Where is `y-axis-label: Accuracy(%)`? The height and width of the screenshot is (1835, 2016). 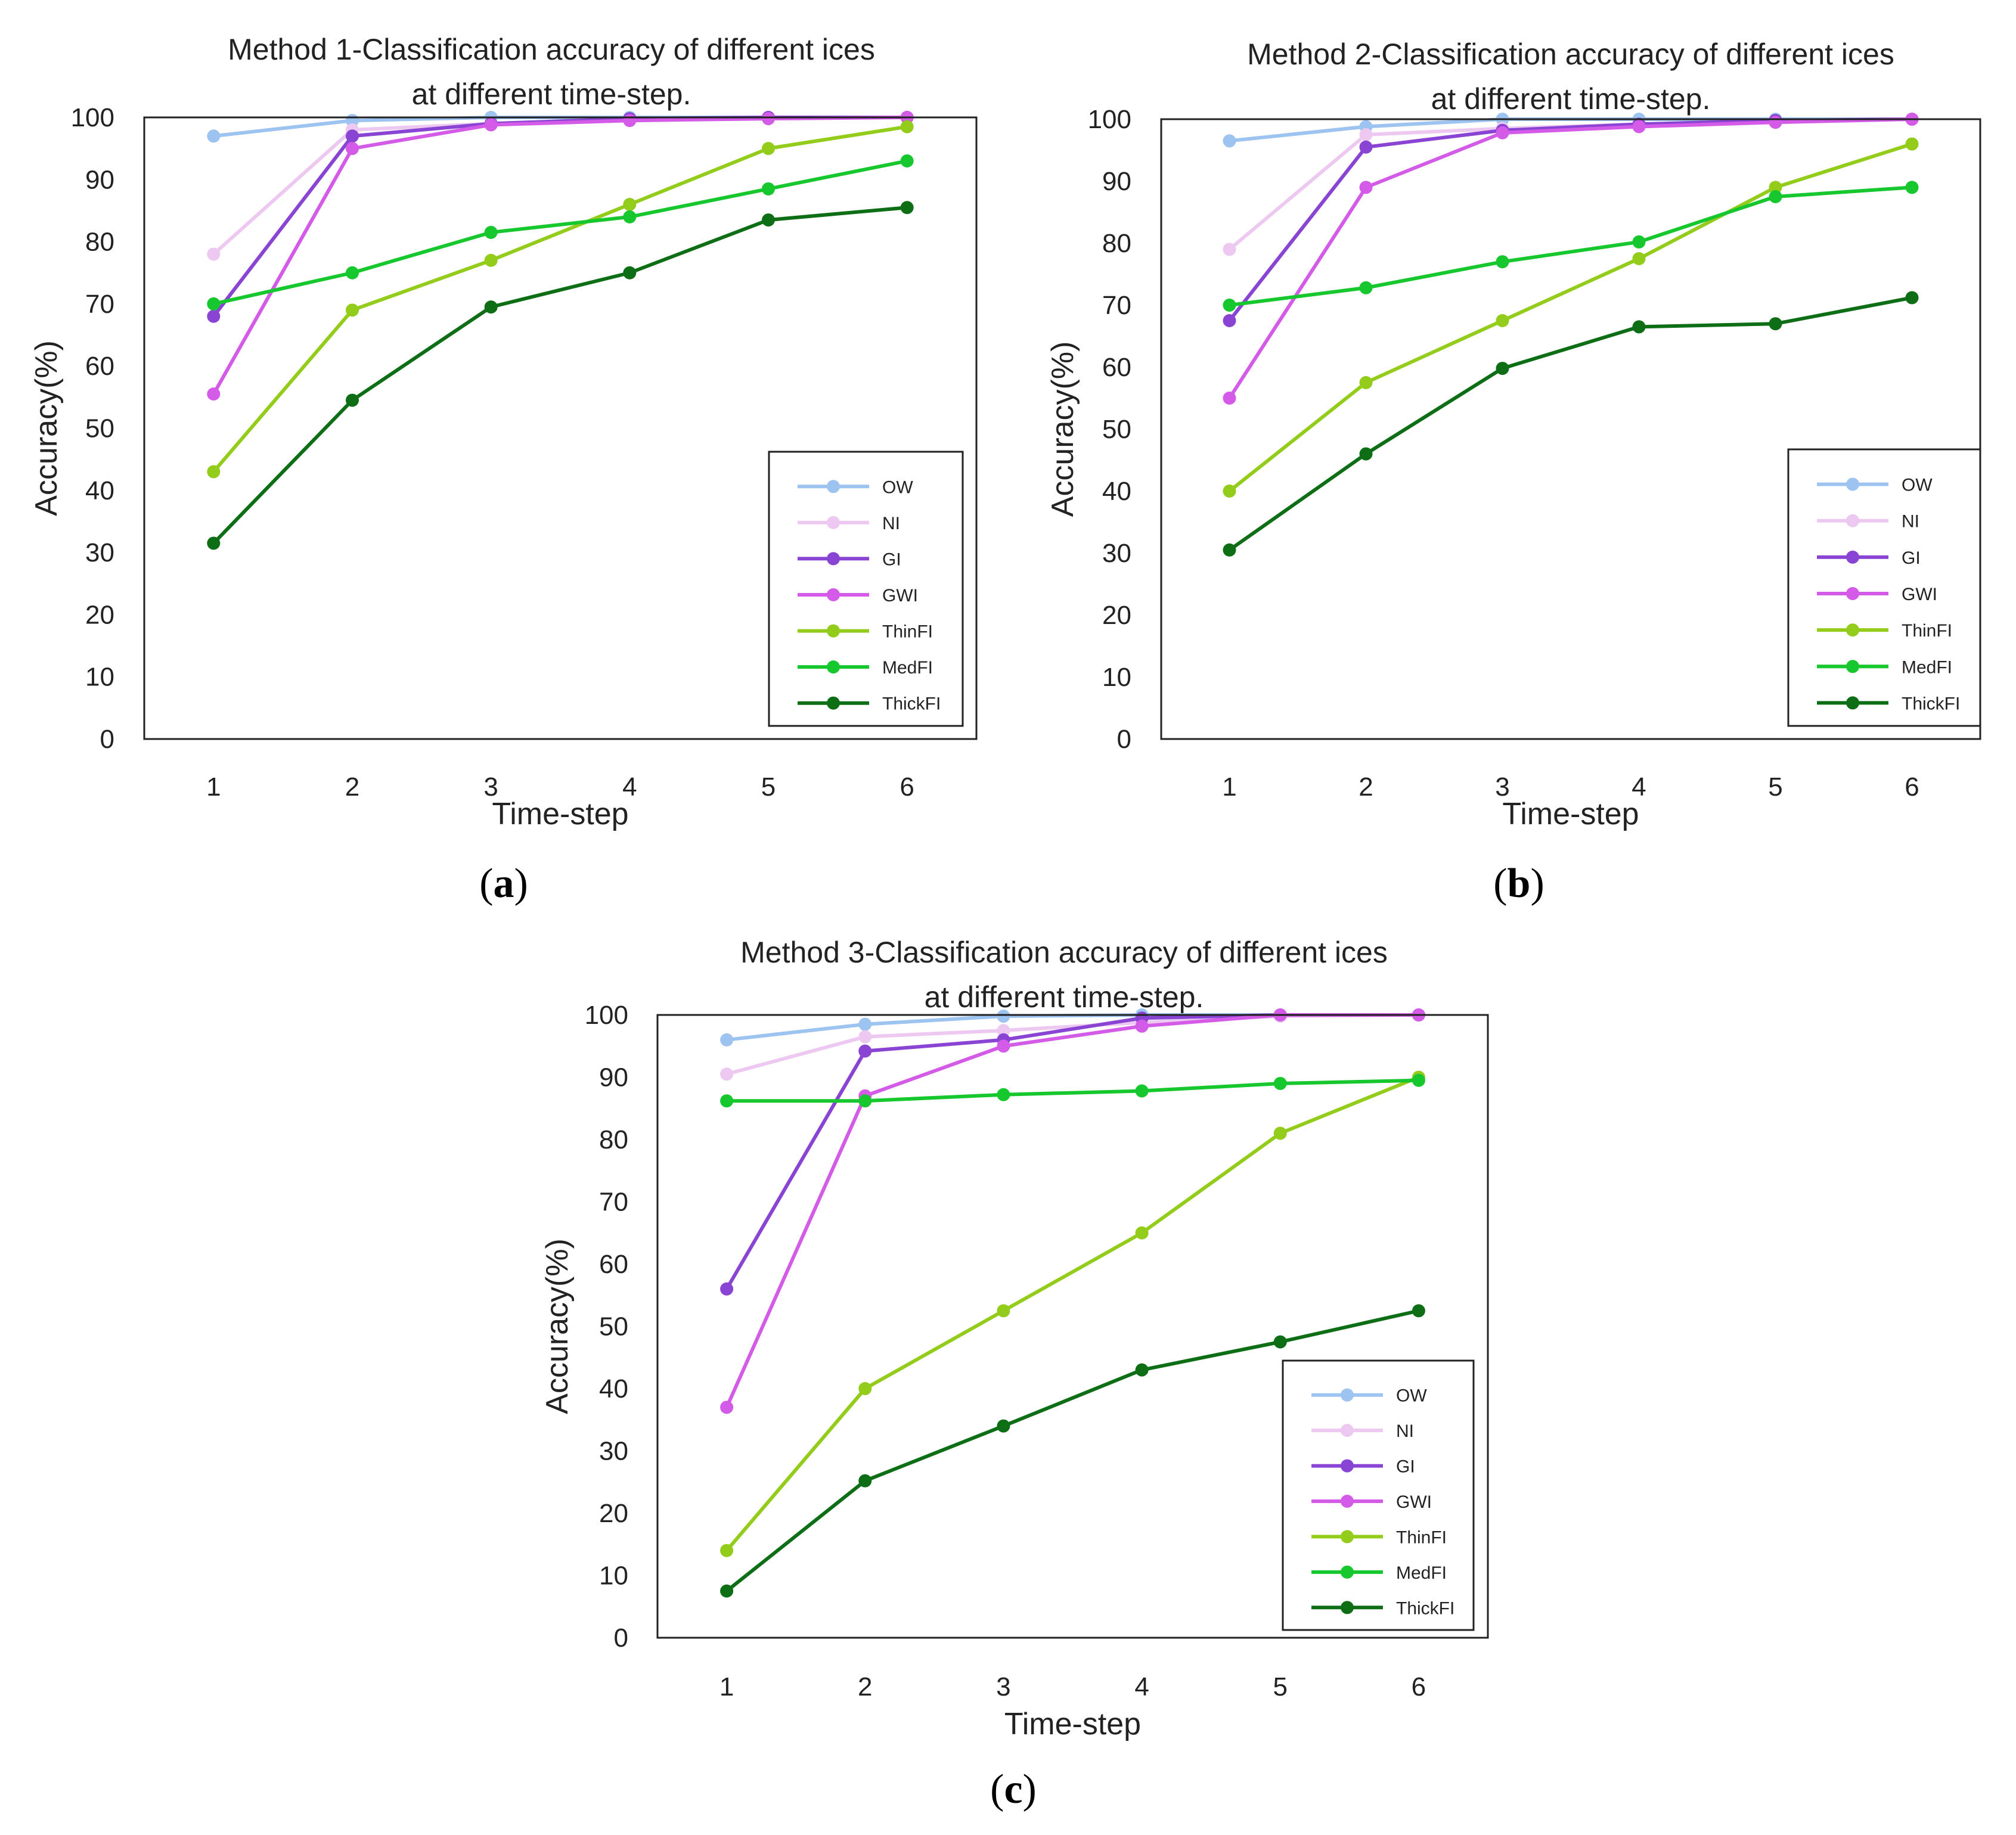 y-axis-label: Accuracy(%) is located at coordinates (557, 1326).